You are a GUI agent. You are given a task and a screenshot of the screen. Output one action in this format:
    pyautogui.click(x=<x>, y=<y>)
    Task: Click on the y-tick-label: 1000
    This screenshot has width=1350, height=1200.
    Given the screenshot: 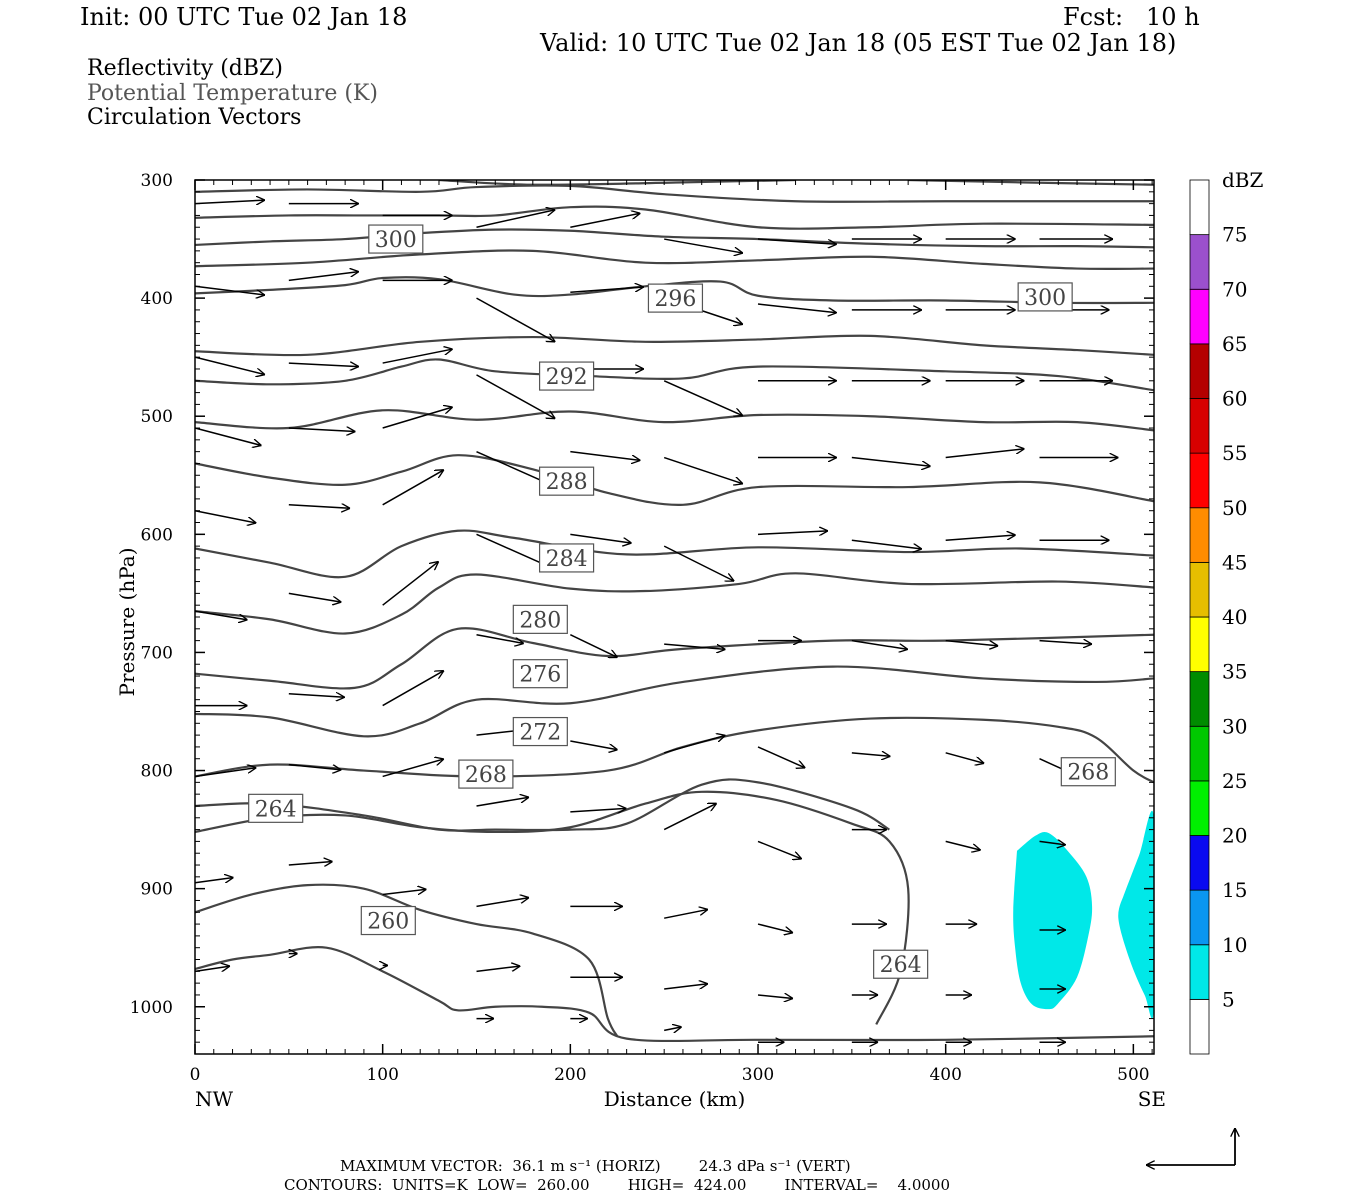 What is the action you would take?
    pyautogui.click(x=151, y=1008)
    